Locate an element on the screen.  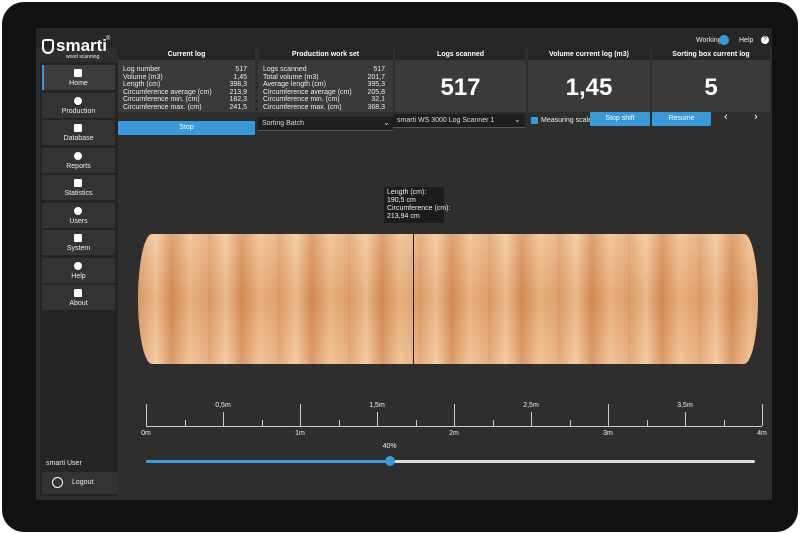
stop-button: Stop is located at coordinates (186, 128).